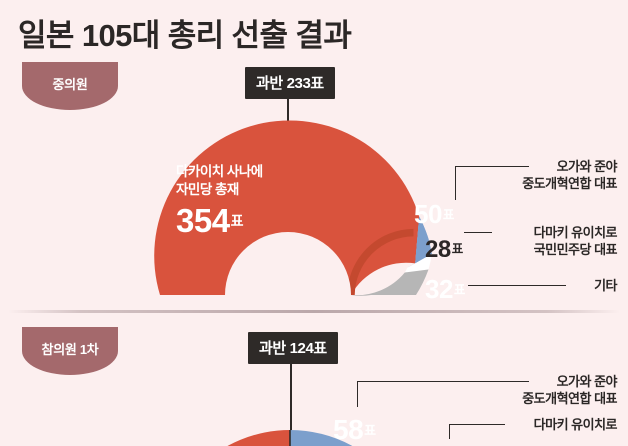 This screenshot has height=446, width=628. What do you see at coordinates (477, 425) in the screenshot?
I see `leader-line-tamaki-upper` at bounding box center [477, 425].